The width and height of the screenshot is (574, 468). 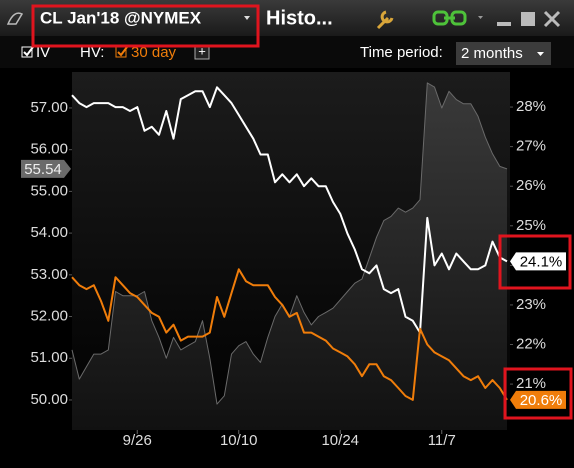 What do you see at coordinates (401, 52) in the screenshot?
I see `period-label: Time period:` at bounding box center [401, 52].